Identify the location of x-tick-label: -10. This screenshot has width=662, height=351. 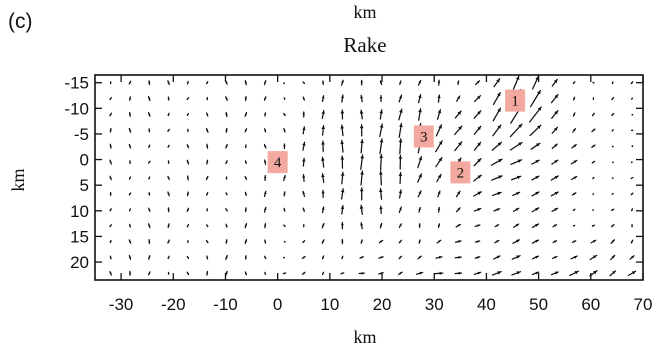
(225, 304).